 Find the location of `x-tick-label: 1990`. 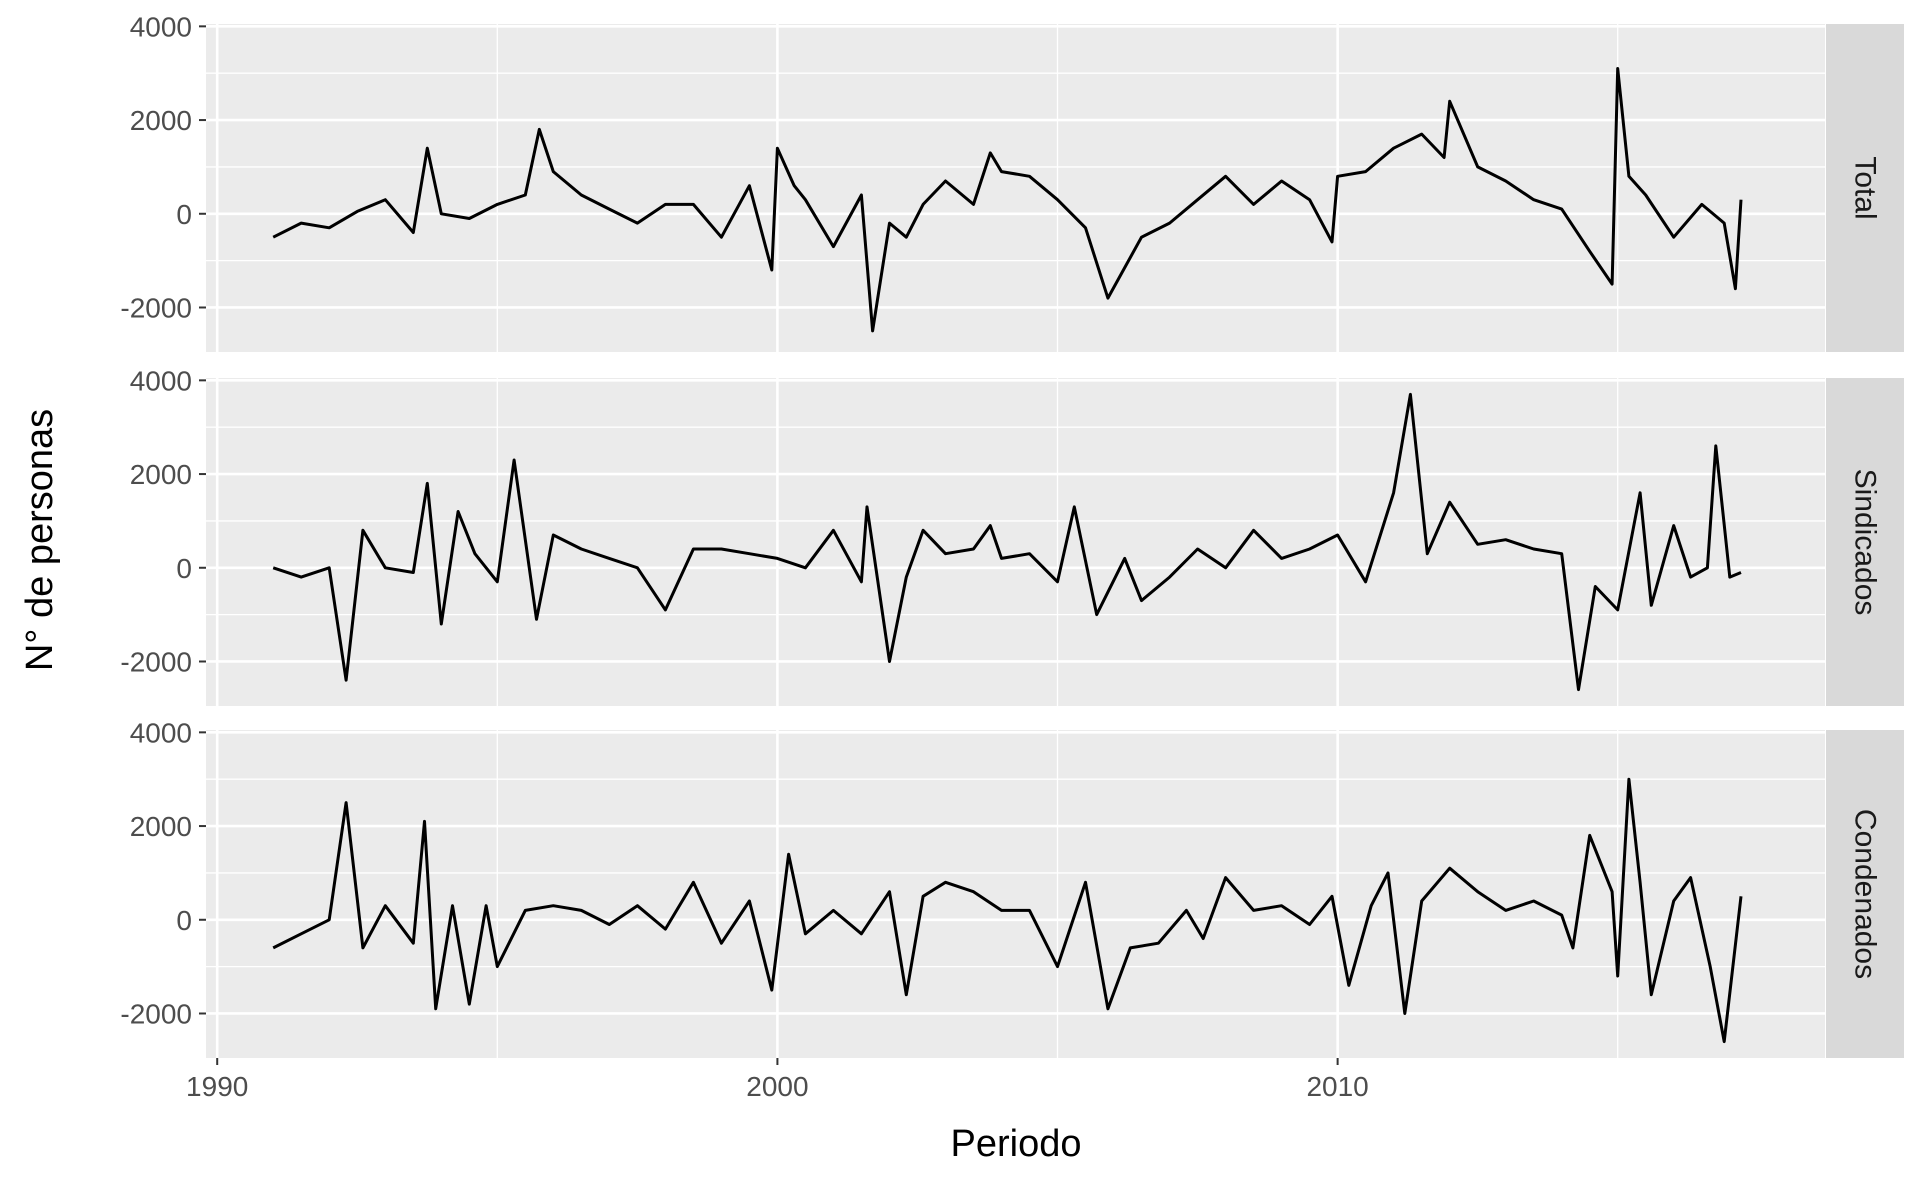

x-tick-label: 1990 is located at coordinates (217, 1086).